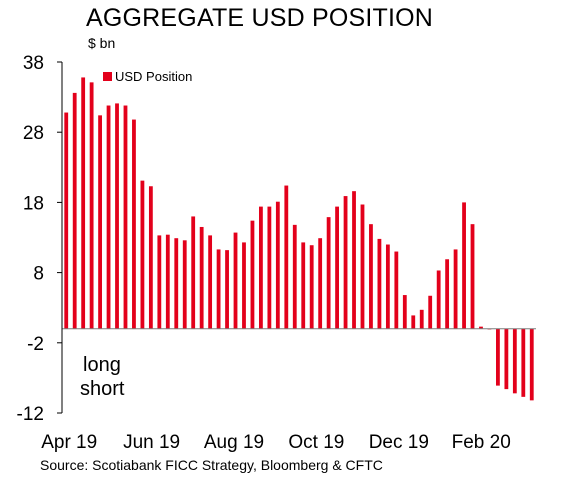 The width and height of the screenshot is (580, 486). I want to click on legend-swatch, so click(107, 76).